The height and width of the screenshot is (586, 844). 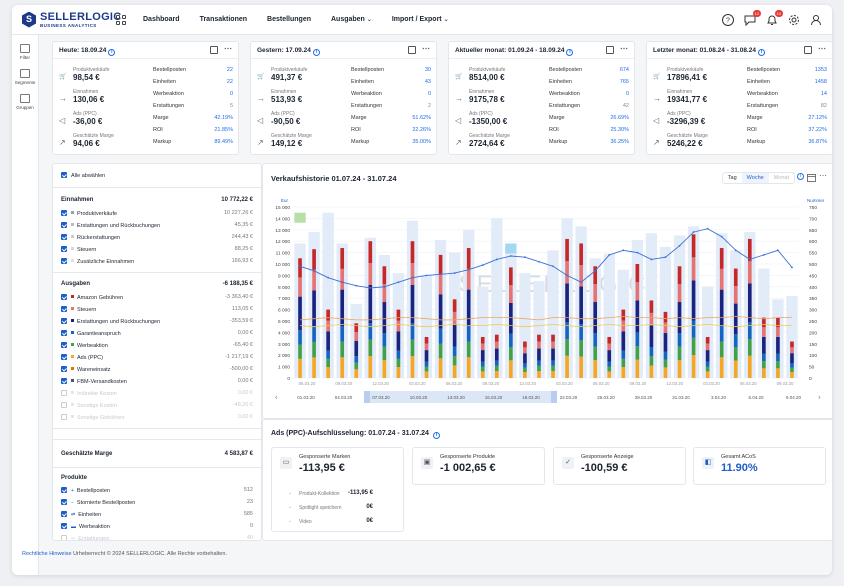 What do you see at coordinates (157, 215) in the screenshot?
I see `filter-row: Produktverkäufe 10 227,26 €` at bounding box center [157, 215].